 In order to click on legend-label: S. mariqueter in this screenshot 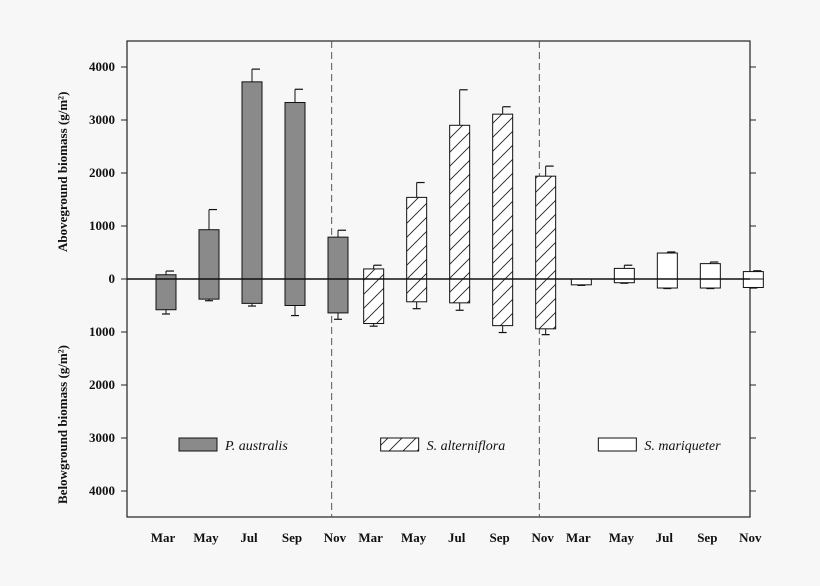, I will do `click(682, 446)`.